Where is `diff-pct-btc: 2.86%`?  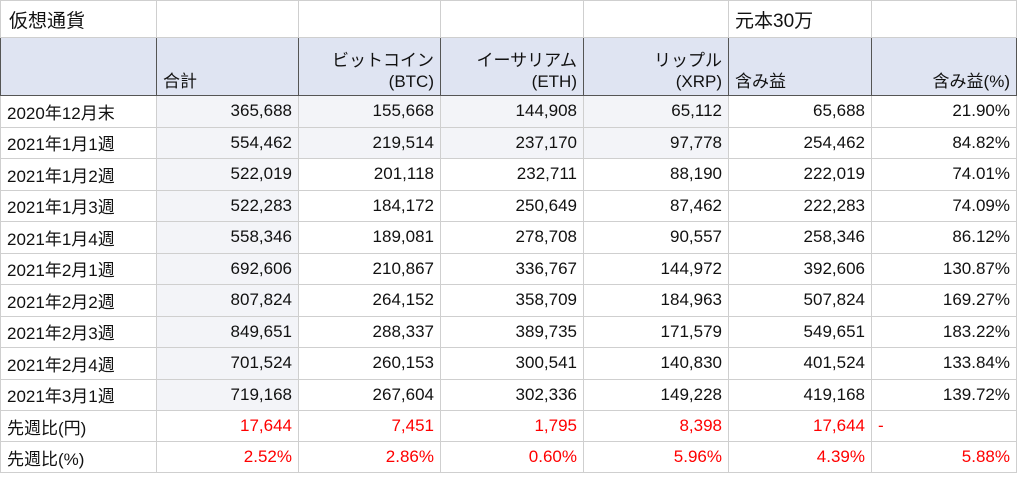 diff-pct-btc: 2.86% is located at coordinates (369, 457).